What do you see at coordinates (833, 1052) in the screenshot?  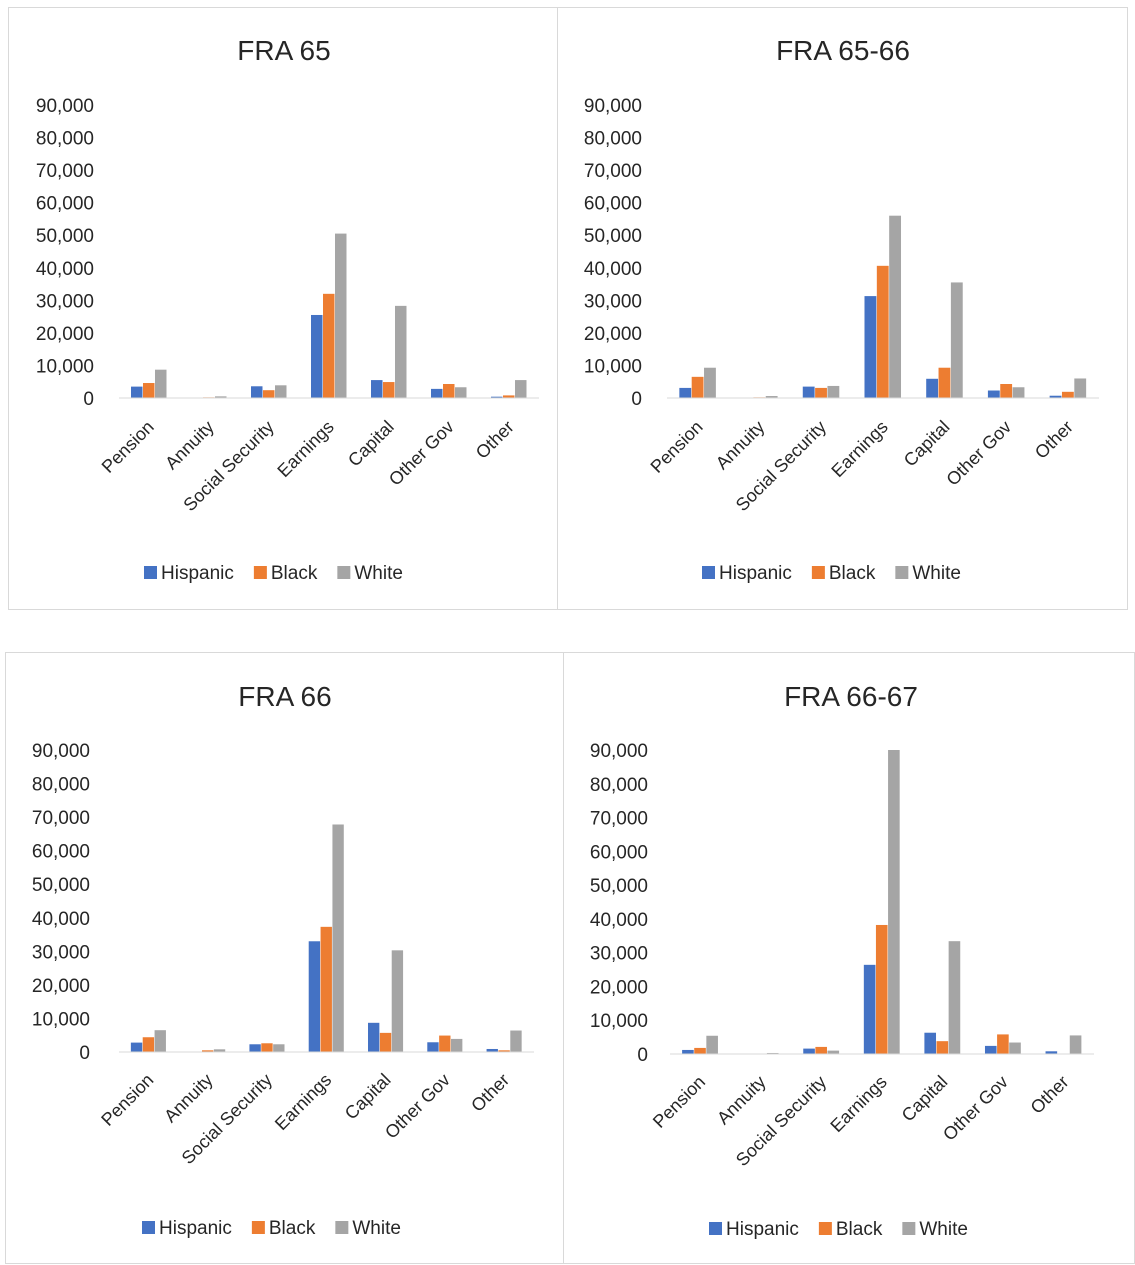 I see `bar-white-social-security` at bounding box center [833, 1052].